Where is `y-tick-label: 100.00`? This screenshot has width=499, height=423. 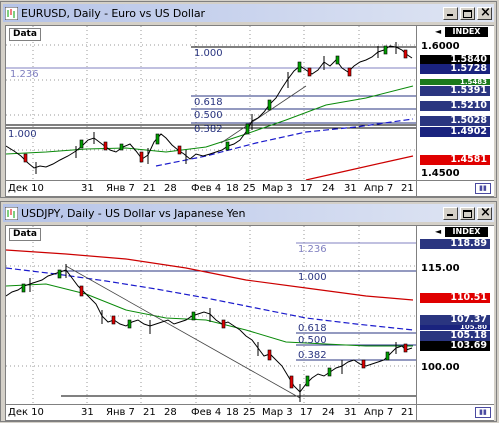 y-tick-label: 100.00 is located at coordinates (440, 367).